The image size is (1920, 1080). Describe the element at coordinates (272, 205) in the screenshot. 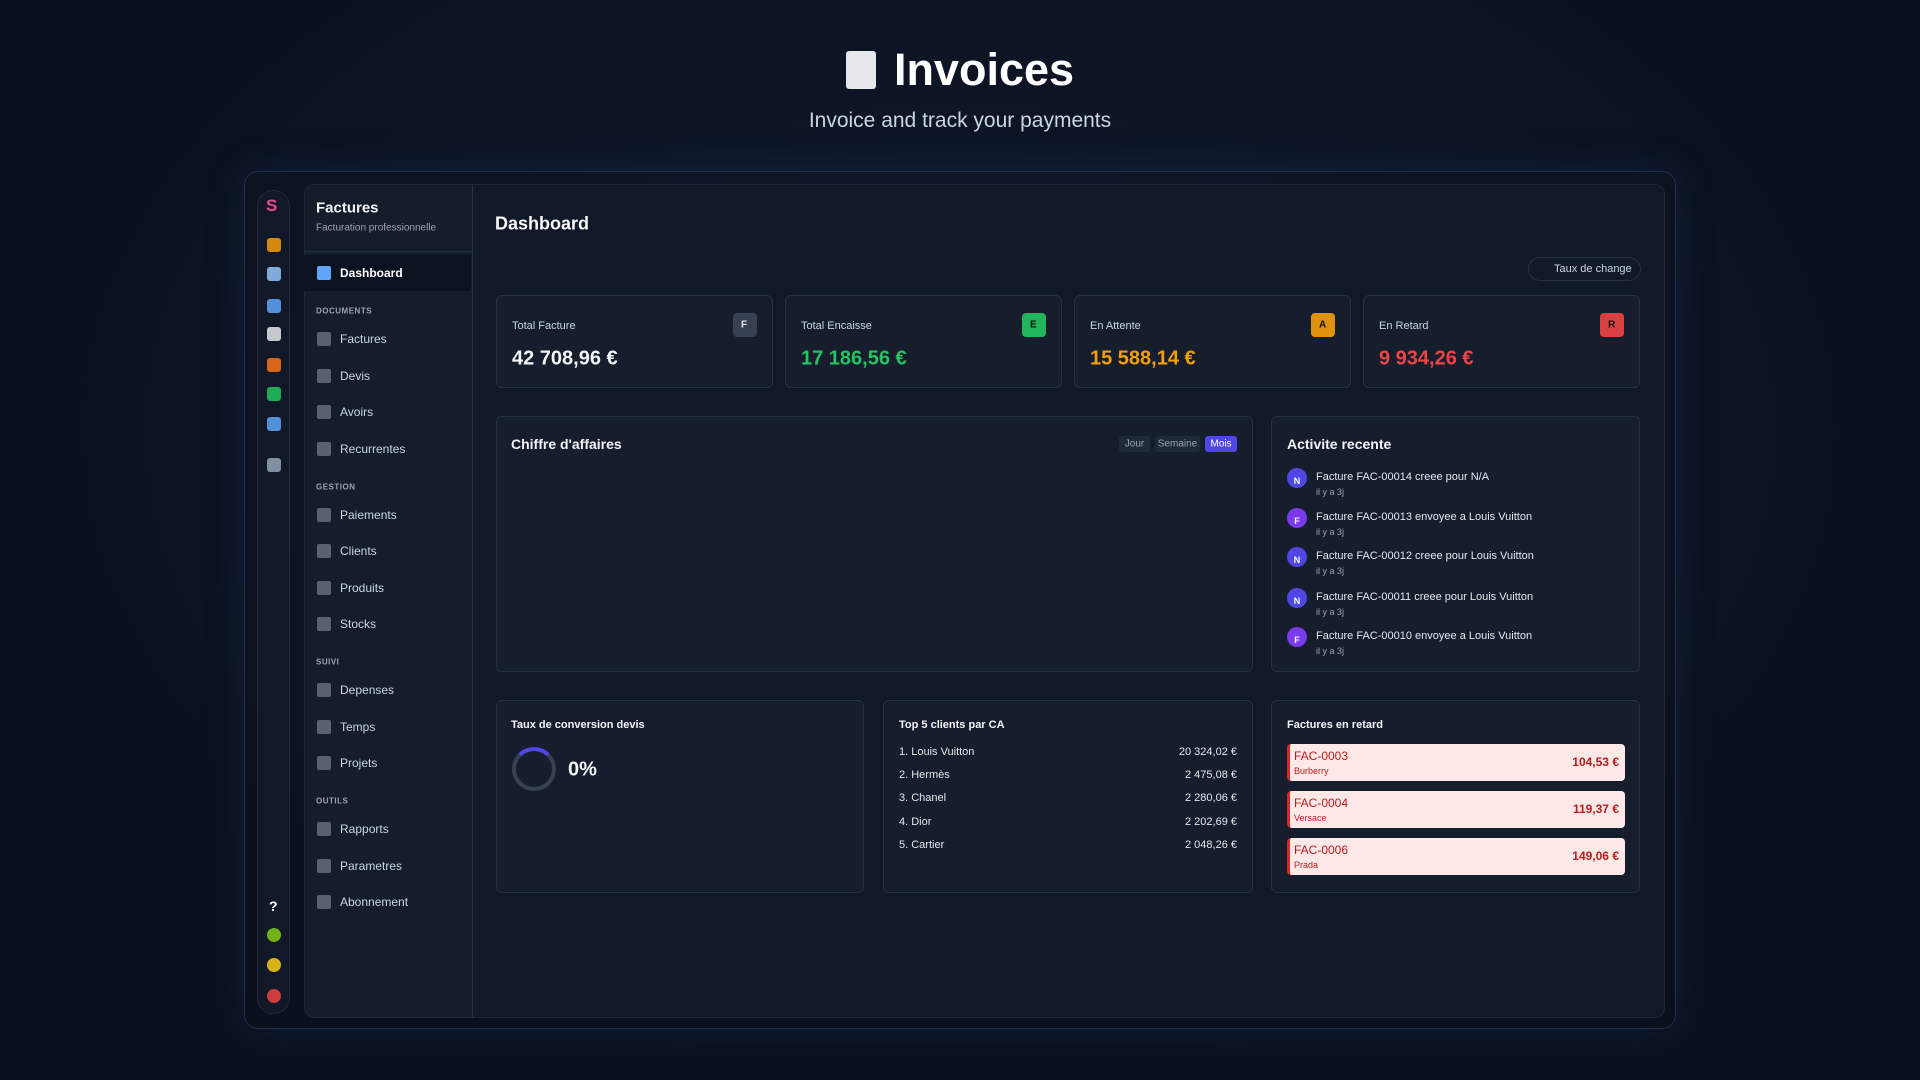

I see `rail-logo: S` at that location.